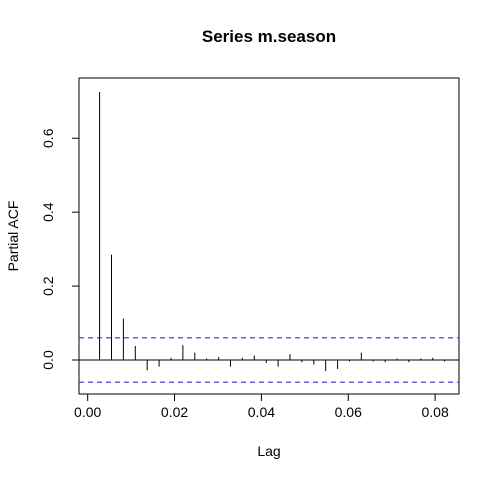 Image resolution: width=499 pixels, height=481 pixels. I want to click on y-axis: 0.0 0.2 0.4 0.6, so click(60, 249).